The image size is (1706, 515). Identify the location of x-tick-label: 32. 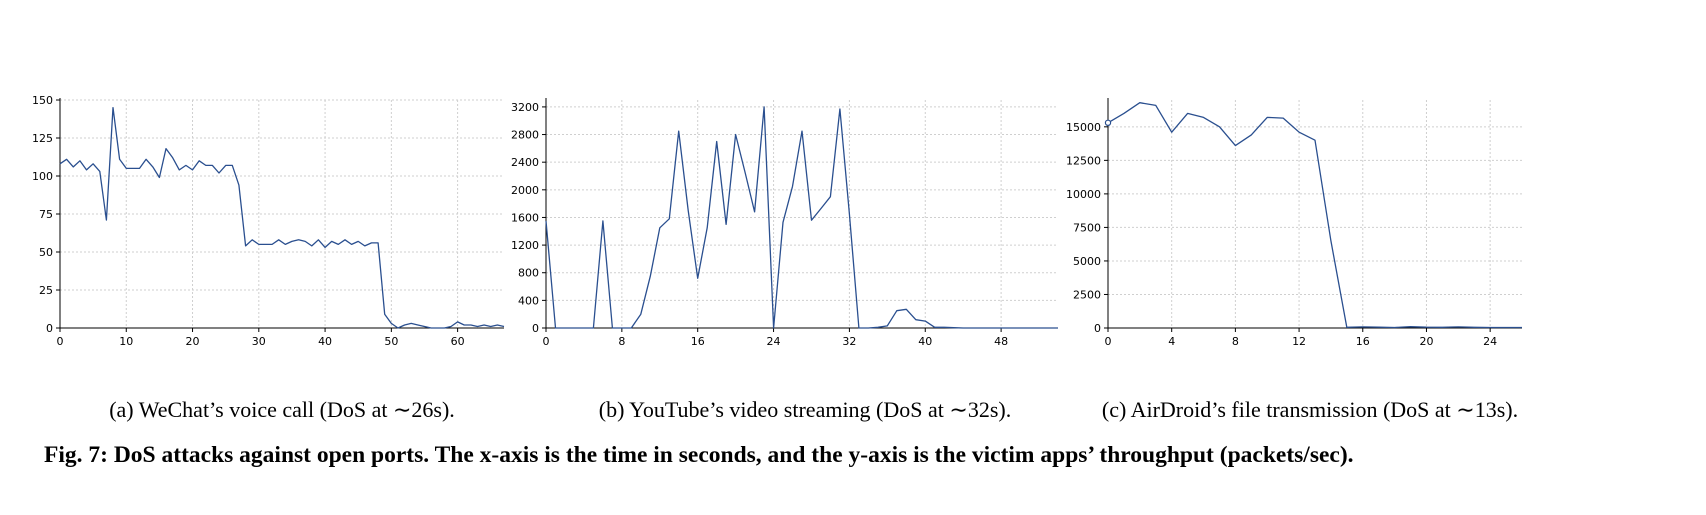
(849, 341).